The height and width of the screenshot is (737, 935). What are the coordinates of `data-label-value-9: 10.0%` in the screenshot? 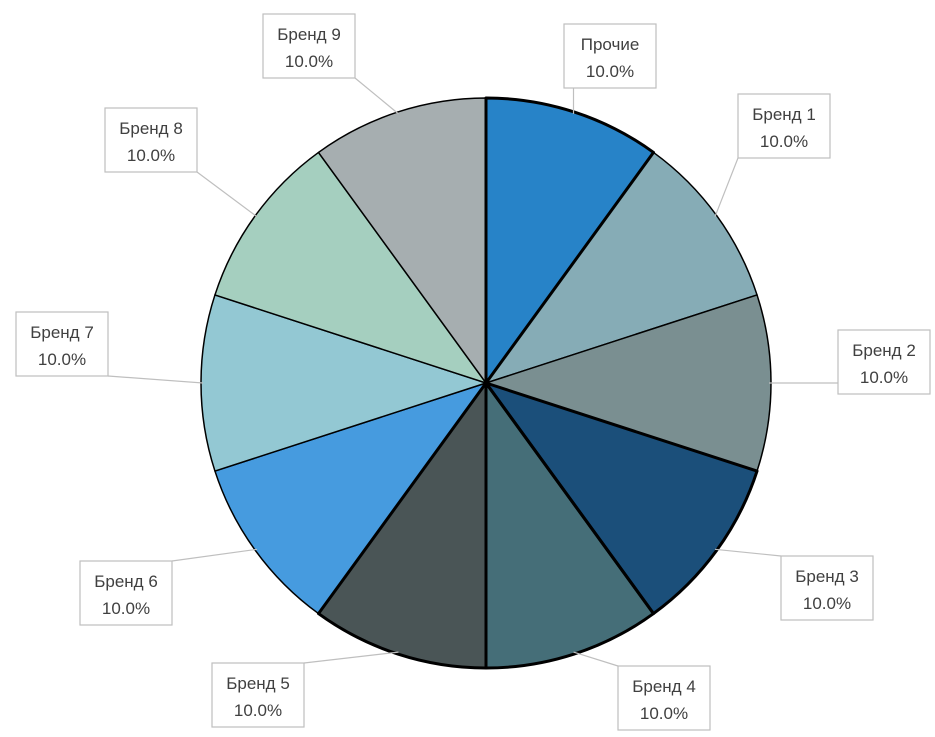 It's located at (151, 155).